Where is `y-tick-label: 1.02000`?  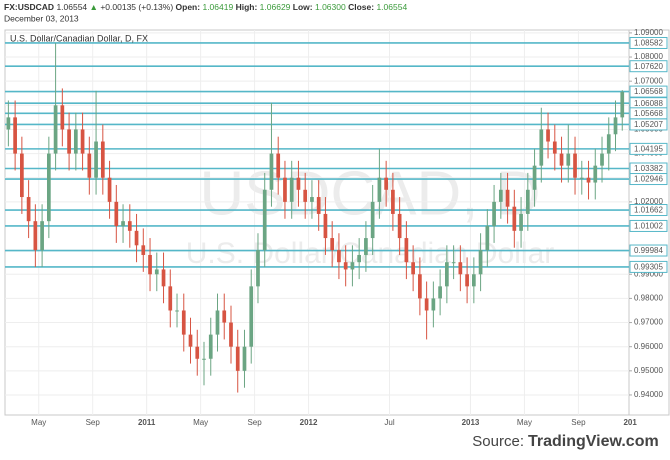 y-tick-label: 1.02000 is located at coordinates (648, 201).